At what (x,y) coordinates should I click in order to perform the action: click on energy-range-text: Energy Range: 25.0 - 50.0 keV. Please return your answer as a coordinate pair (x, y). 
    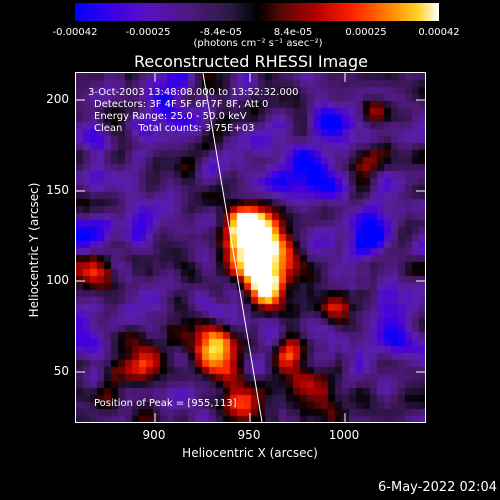
    Looking at the image, I should click on (170, 116).